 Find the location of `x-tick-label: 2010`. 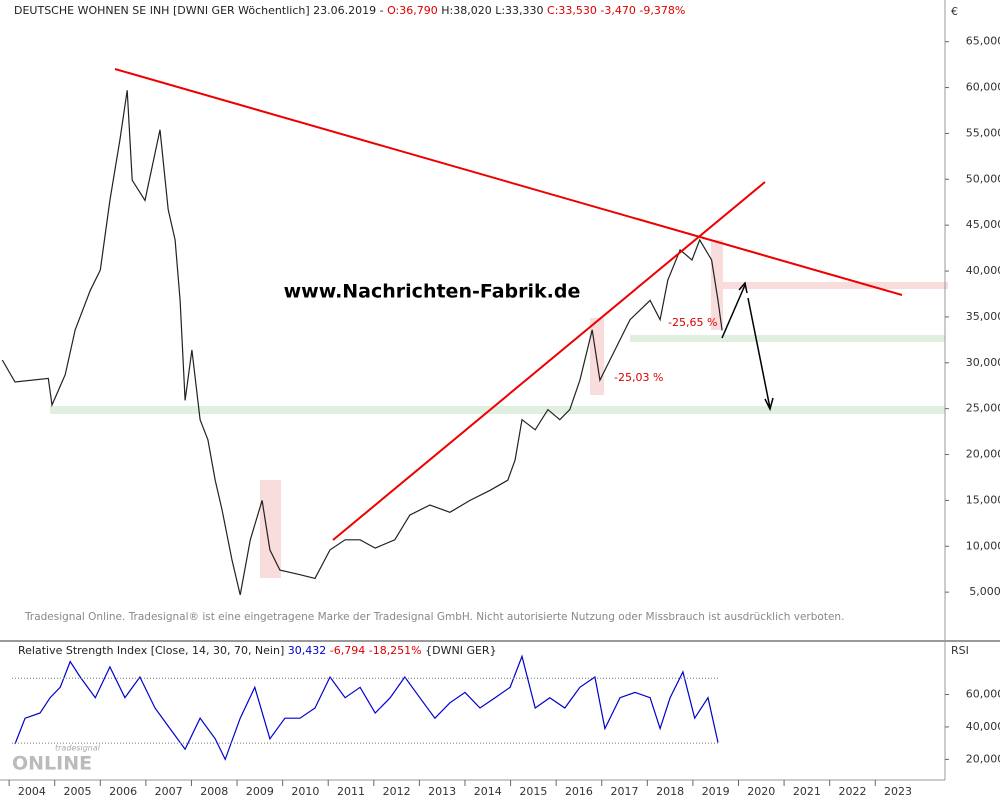

x-tick-label: 2010 is located at coordinates (305, 791).